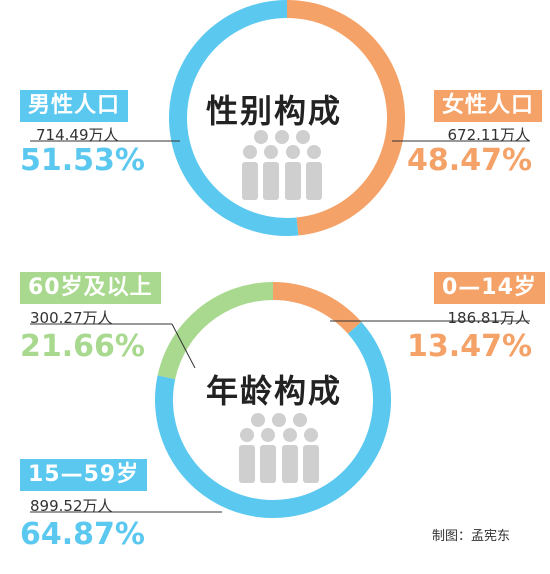 This screenshot has width=550, height=574. Describe the element at coordinates (471, 536) in the screenshot. I see `credit-text: 制图：孟宪东` at that location.